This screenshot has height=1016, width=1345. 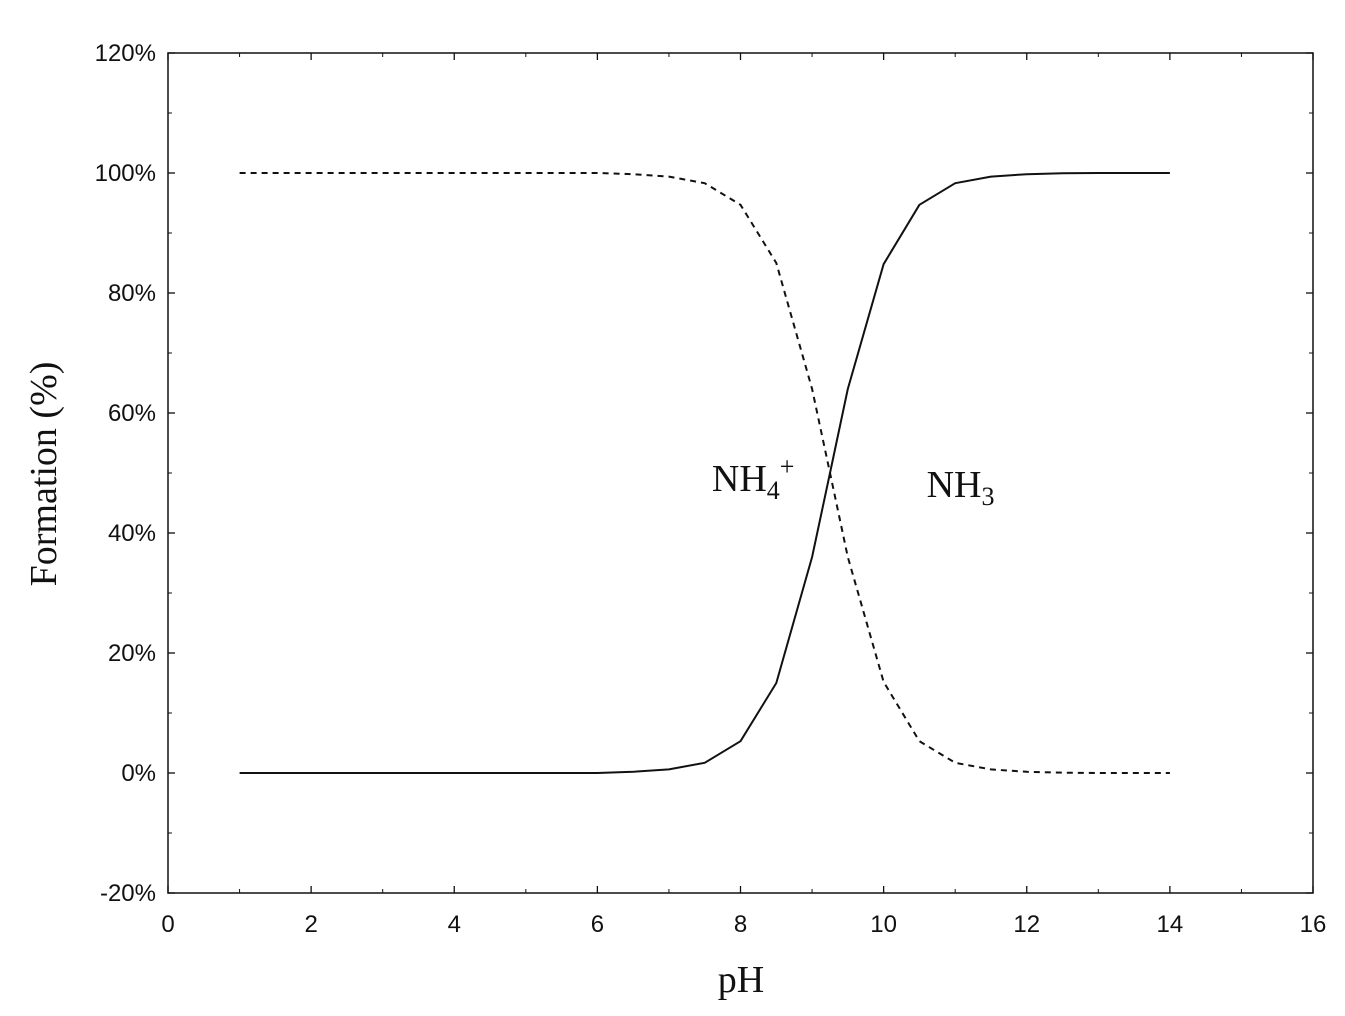 I want to click on annotation-label: NH4+, so click(x=753, y=478).